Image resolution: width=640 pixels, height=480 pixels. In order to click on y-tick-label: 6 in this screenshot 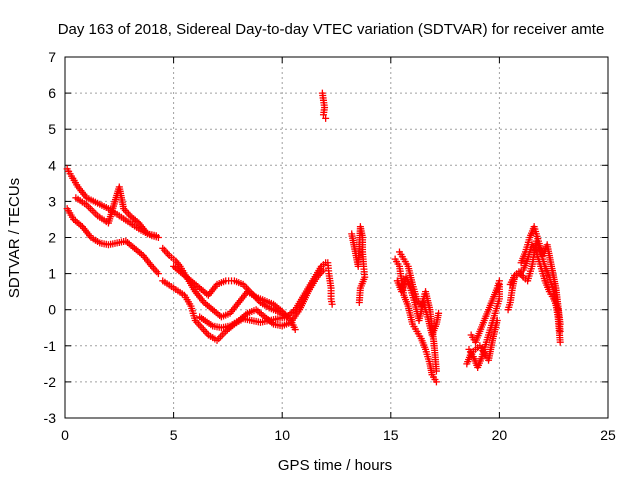, I will do `click(52, 93)`.